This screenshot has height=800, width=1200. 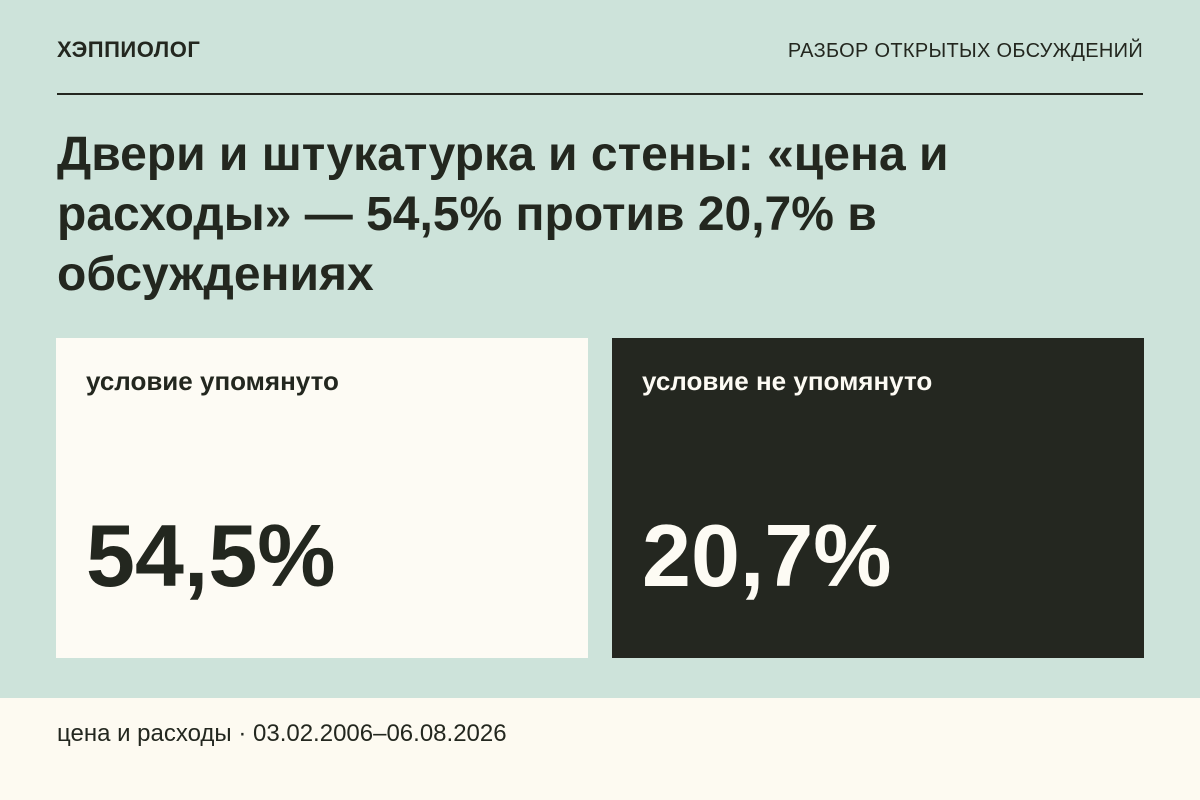 I want to click on card-label: условие не упомянуто, so click(x=787, y=381).